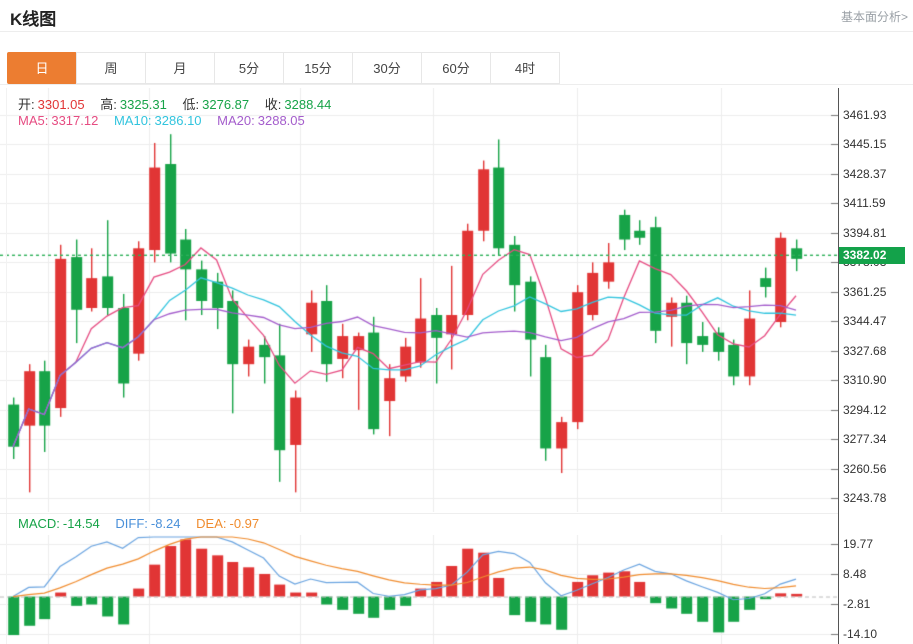 The image size is (913, 644). What do you see at coordinates (858, 544) in the screenshot?
I see `y-axis-tick-label: 19.77` at bounding box center [858, 544].